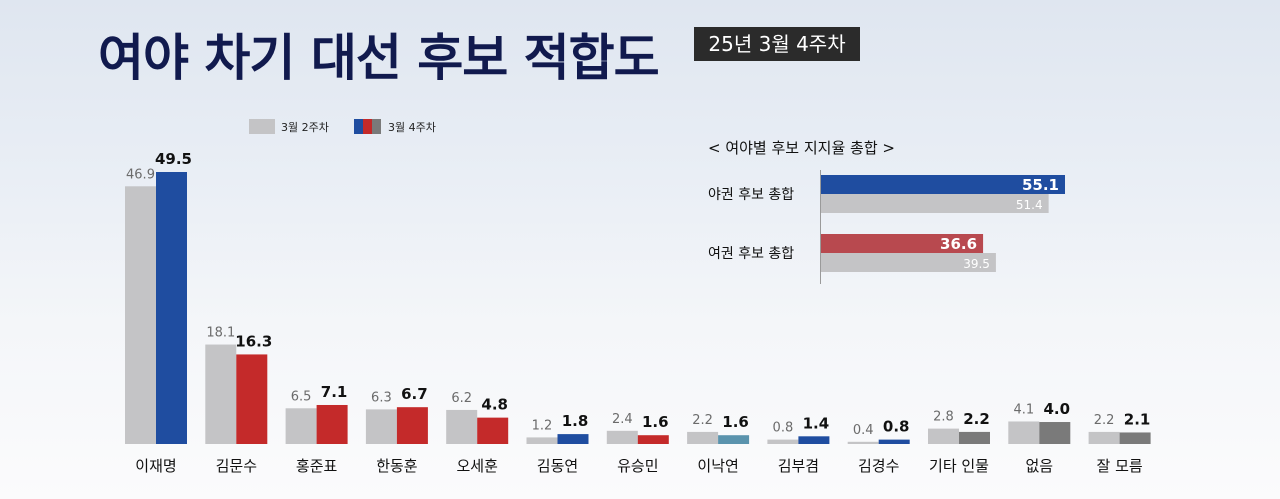 The height and width of the screenshot is (499, 1280). What do you see at coordinates (342, 126) in the screenshot?
I see `legend: 3월 2주차 3월 4주차` at bounding box center [342, 126].